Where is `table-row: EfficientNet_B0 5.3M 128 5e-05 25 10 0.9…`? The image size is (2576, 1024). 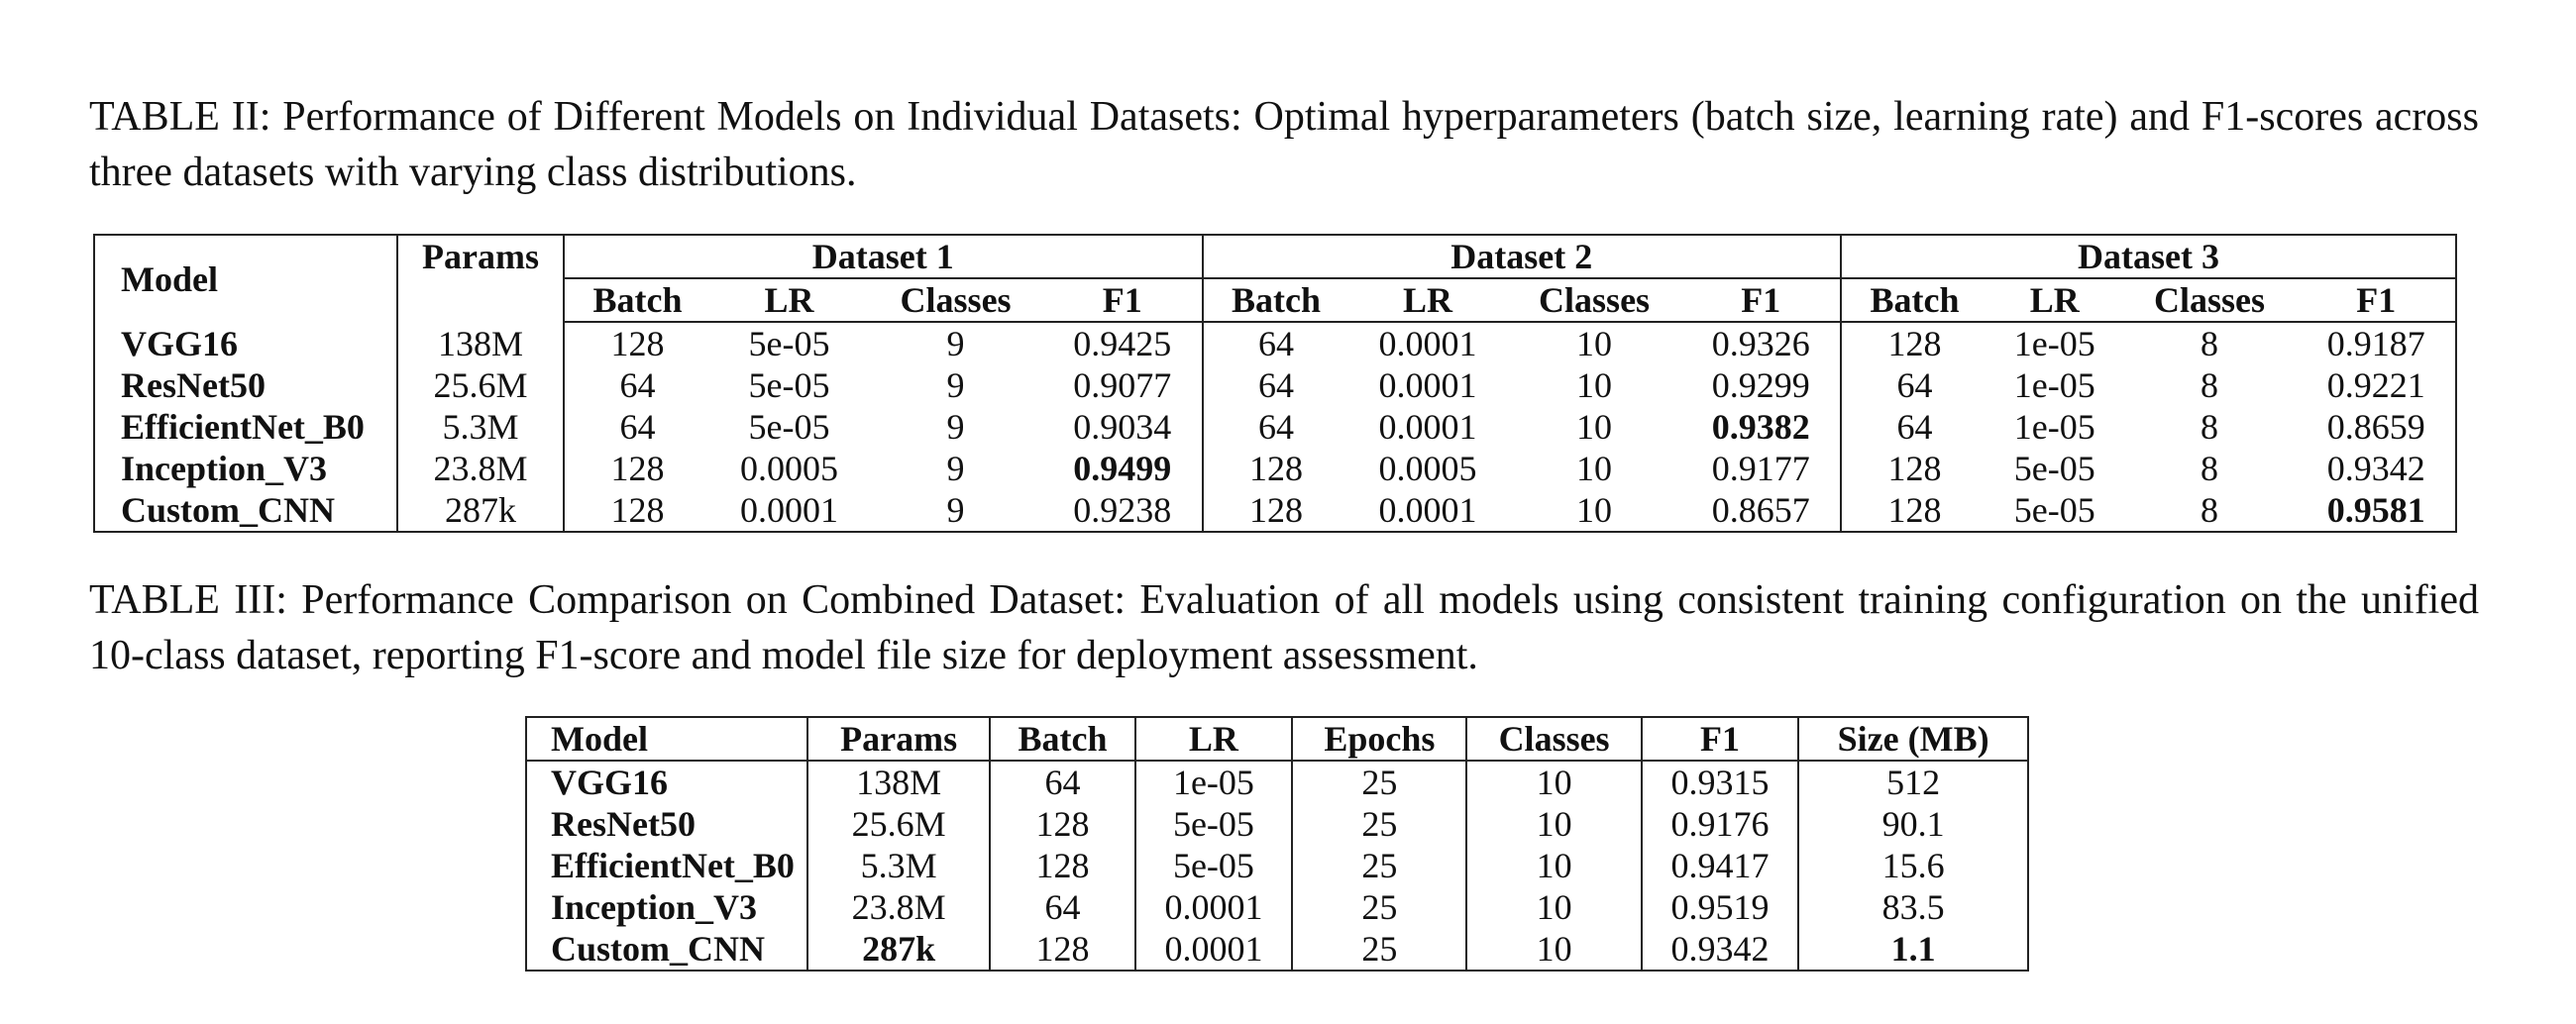 table-row: EfficientNet_B0 5.3M 128 5e-05 25 10 0.9… is located at coordinates (1277, 865).